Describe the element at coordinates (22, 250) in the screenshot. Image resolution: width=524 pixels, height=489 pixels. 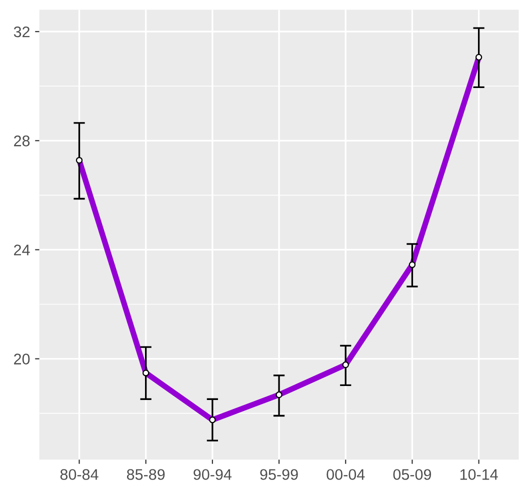
I see `y-tick-label: 24` at that location.